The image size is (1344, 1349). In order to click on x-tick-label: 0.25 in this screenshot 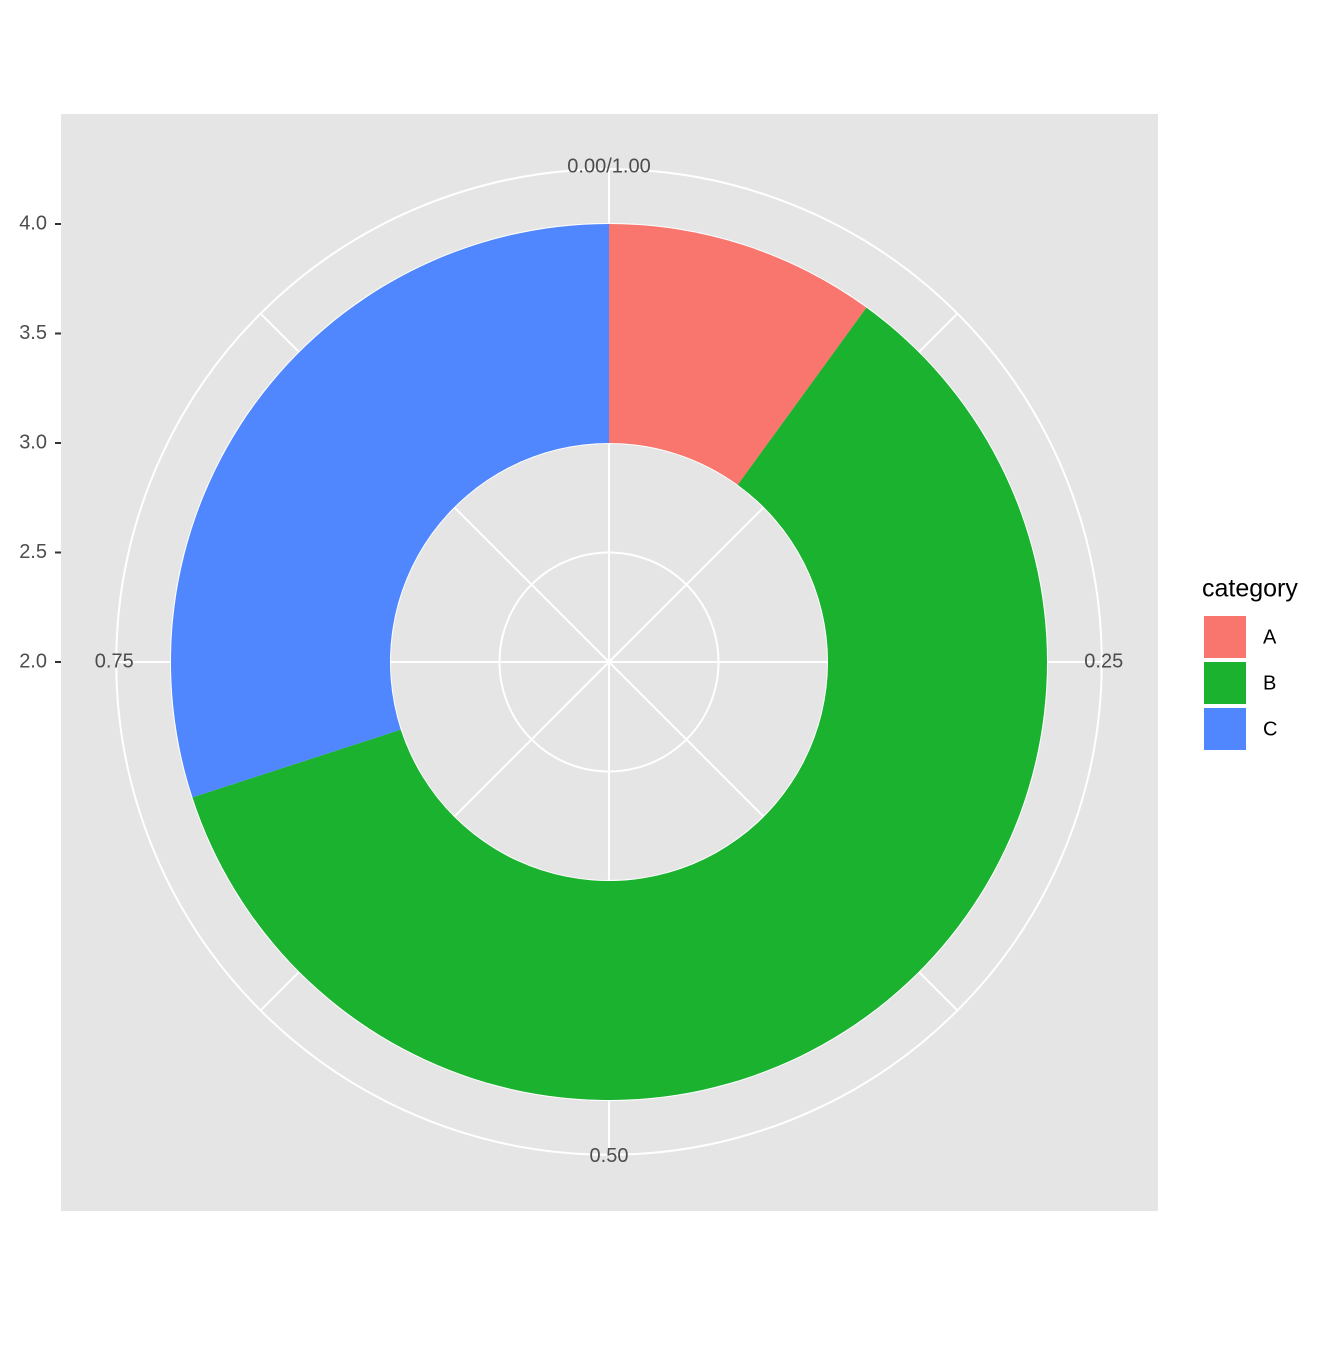, I will do `click(1103, 661)`.